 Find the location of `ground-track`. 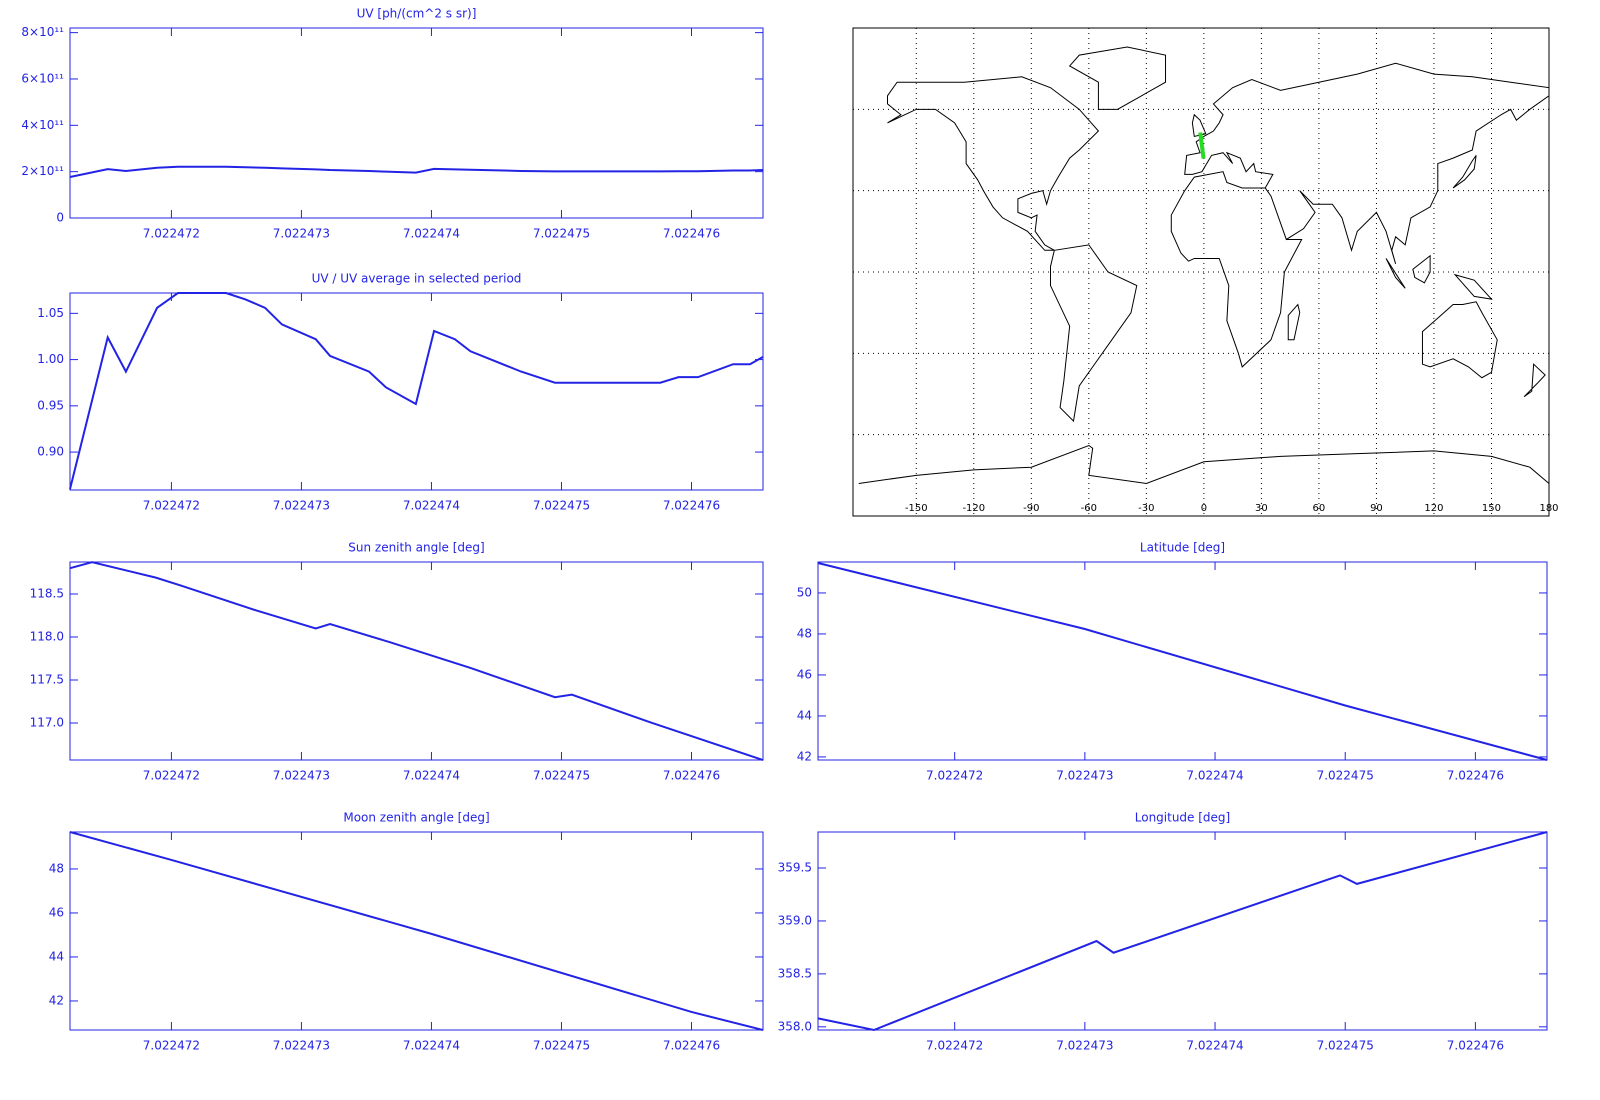

ground-track is located at coordinates (1202, 145).